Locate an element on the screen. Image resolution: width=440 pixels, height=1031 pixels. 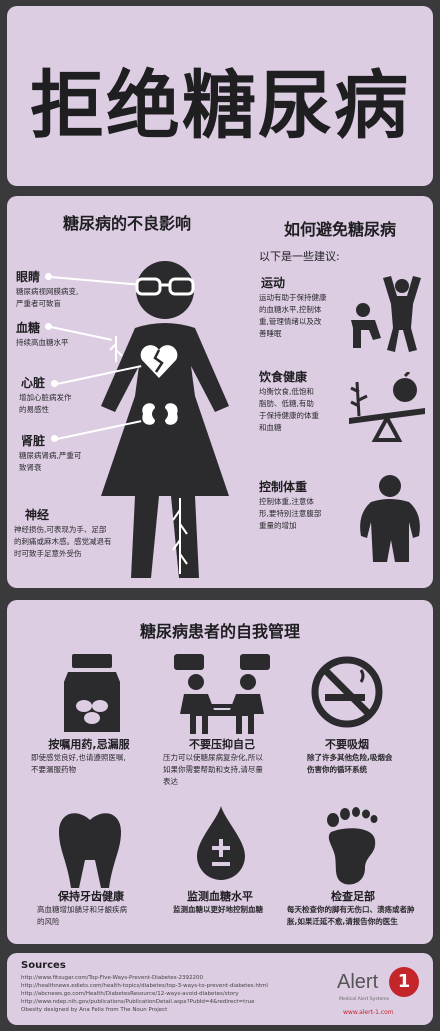
nerves-desc-line: 时可致手足意外受伤 is located at coordinates (48, 553).